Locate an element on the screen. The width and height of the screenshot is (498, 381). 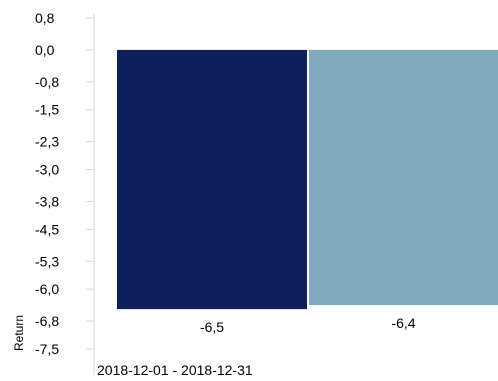
y-tick-label: -5,3 is located at coordinates (47, 261).